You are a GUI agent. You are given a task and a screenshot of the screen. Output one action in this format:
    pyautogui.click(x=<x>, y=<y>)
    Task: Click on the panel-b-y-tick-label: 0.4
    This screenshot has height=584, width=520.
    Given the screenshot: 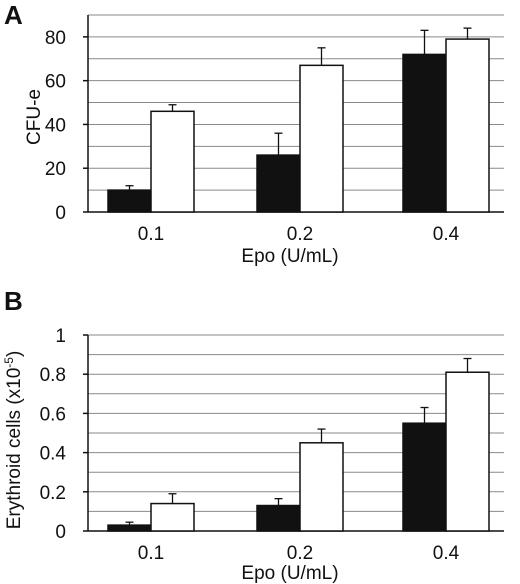 What is the action you would take?
    pyautogui.click(x=53, y=454)
    